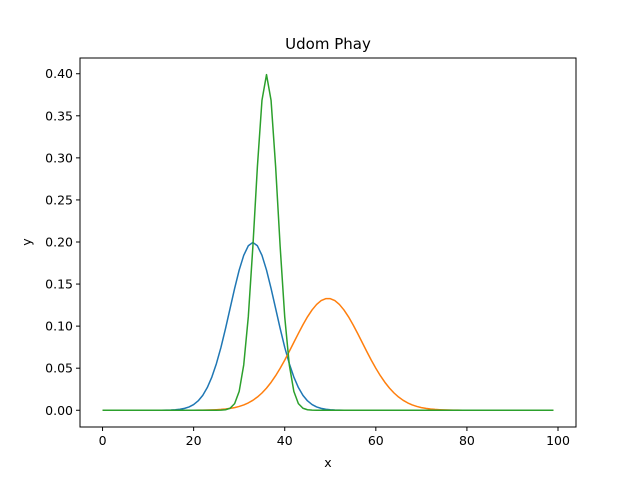 The height and width of the screenshot is (480, 640). Describe the element at coordinates (59, 115) in the screenshot. I see `y-tick-label: 0.35` at that location.